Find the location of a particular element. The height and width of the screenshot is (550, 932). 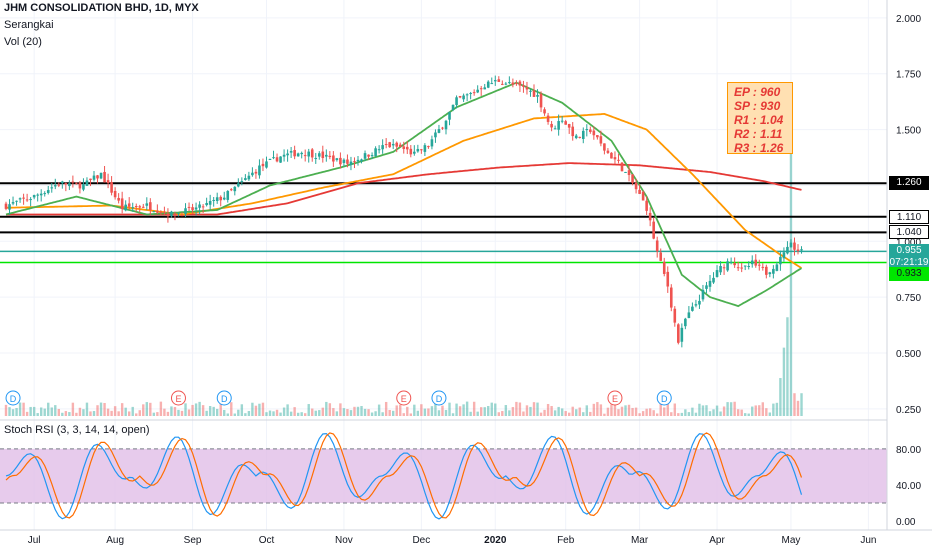

entry-price-text: EP : 960 is located at coordinates (757, 92).